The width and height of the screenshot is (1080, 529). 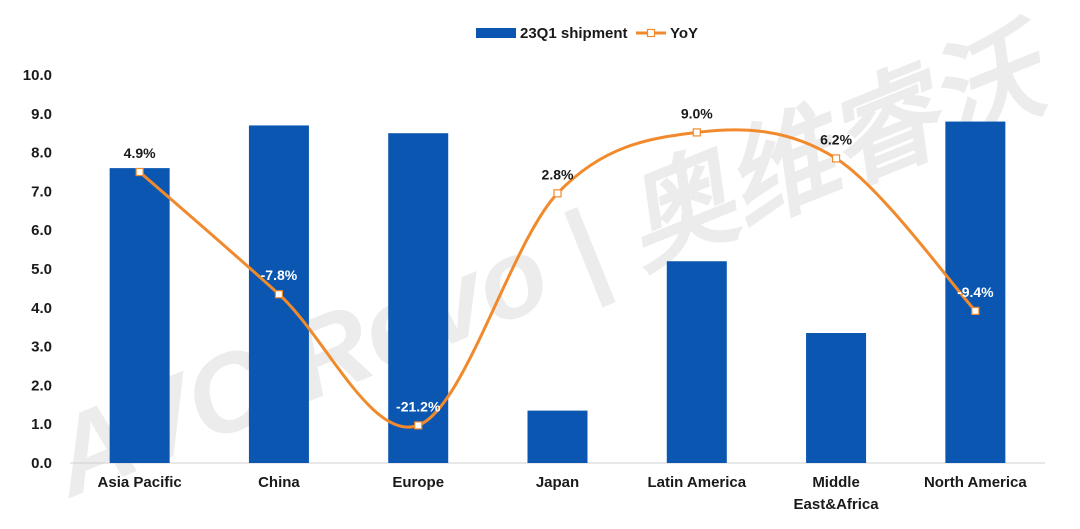 I want to click on legend: 23Q1 shipment YoY, so click(x=587, y=33).